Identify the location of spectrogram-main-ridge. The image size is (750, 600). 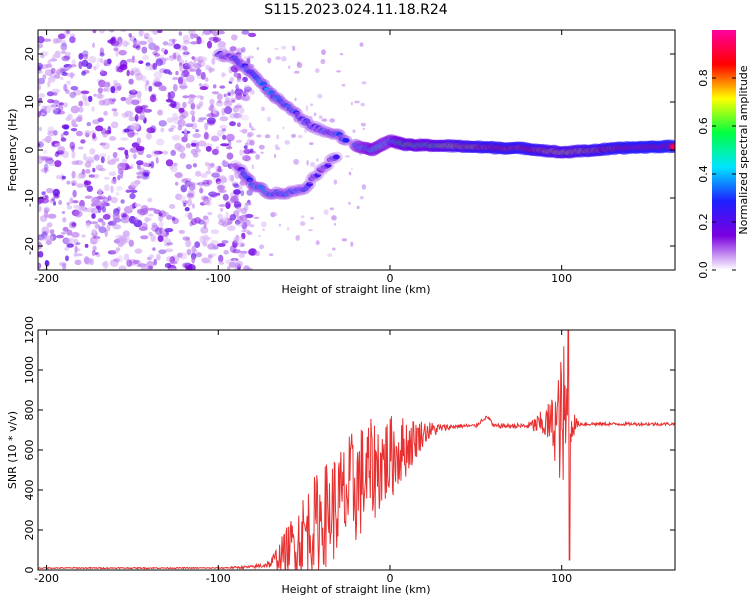
(672, 147).